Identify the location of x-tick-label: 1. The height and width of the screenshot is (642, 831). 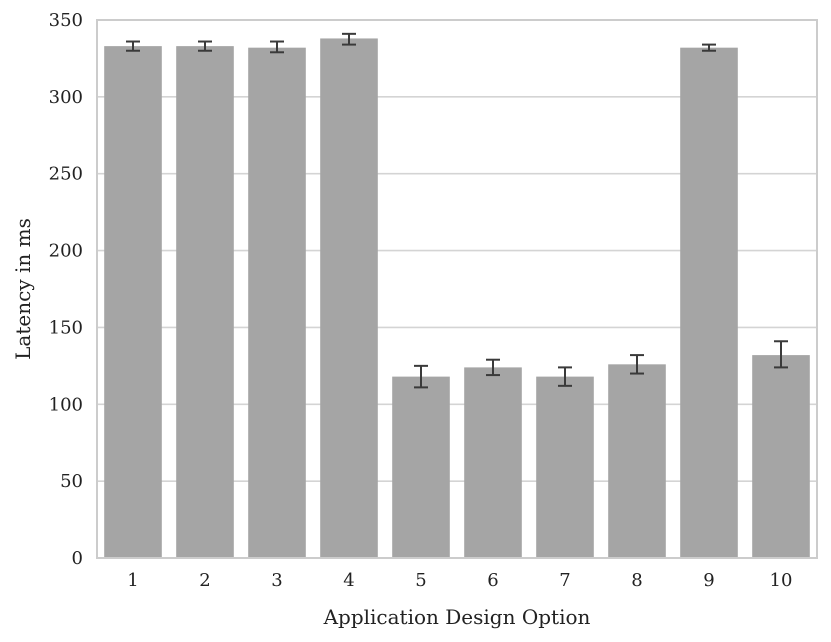
(132, 580).